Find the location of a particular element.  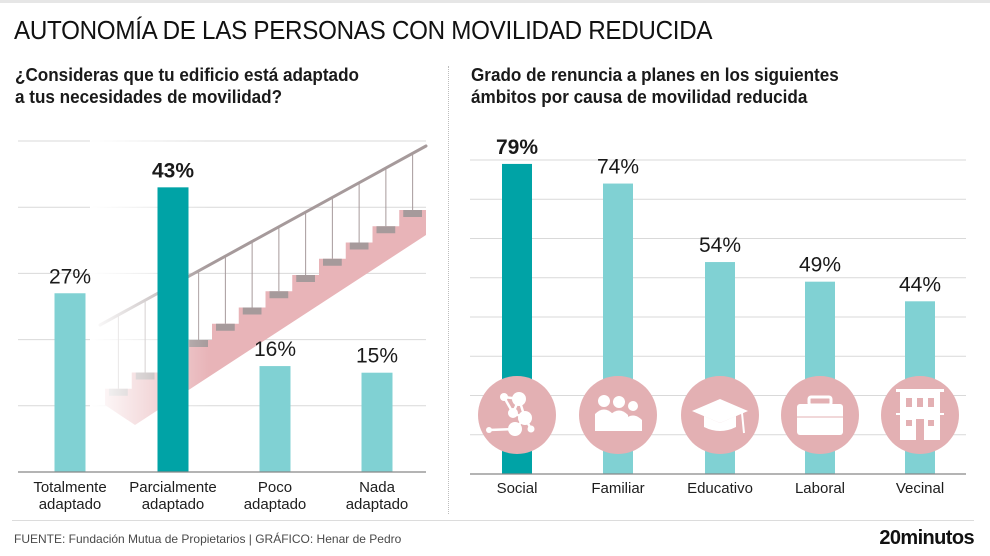

category-label: Laboral is located at coordinates (820, 488).